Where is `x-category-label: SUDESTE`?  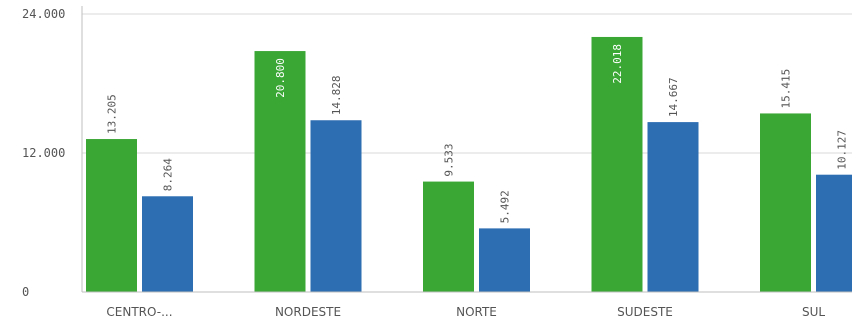
x-category-label: SUDESTE is located at coordinates (645, 312).